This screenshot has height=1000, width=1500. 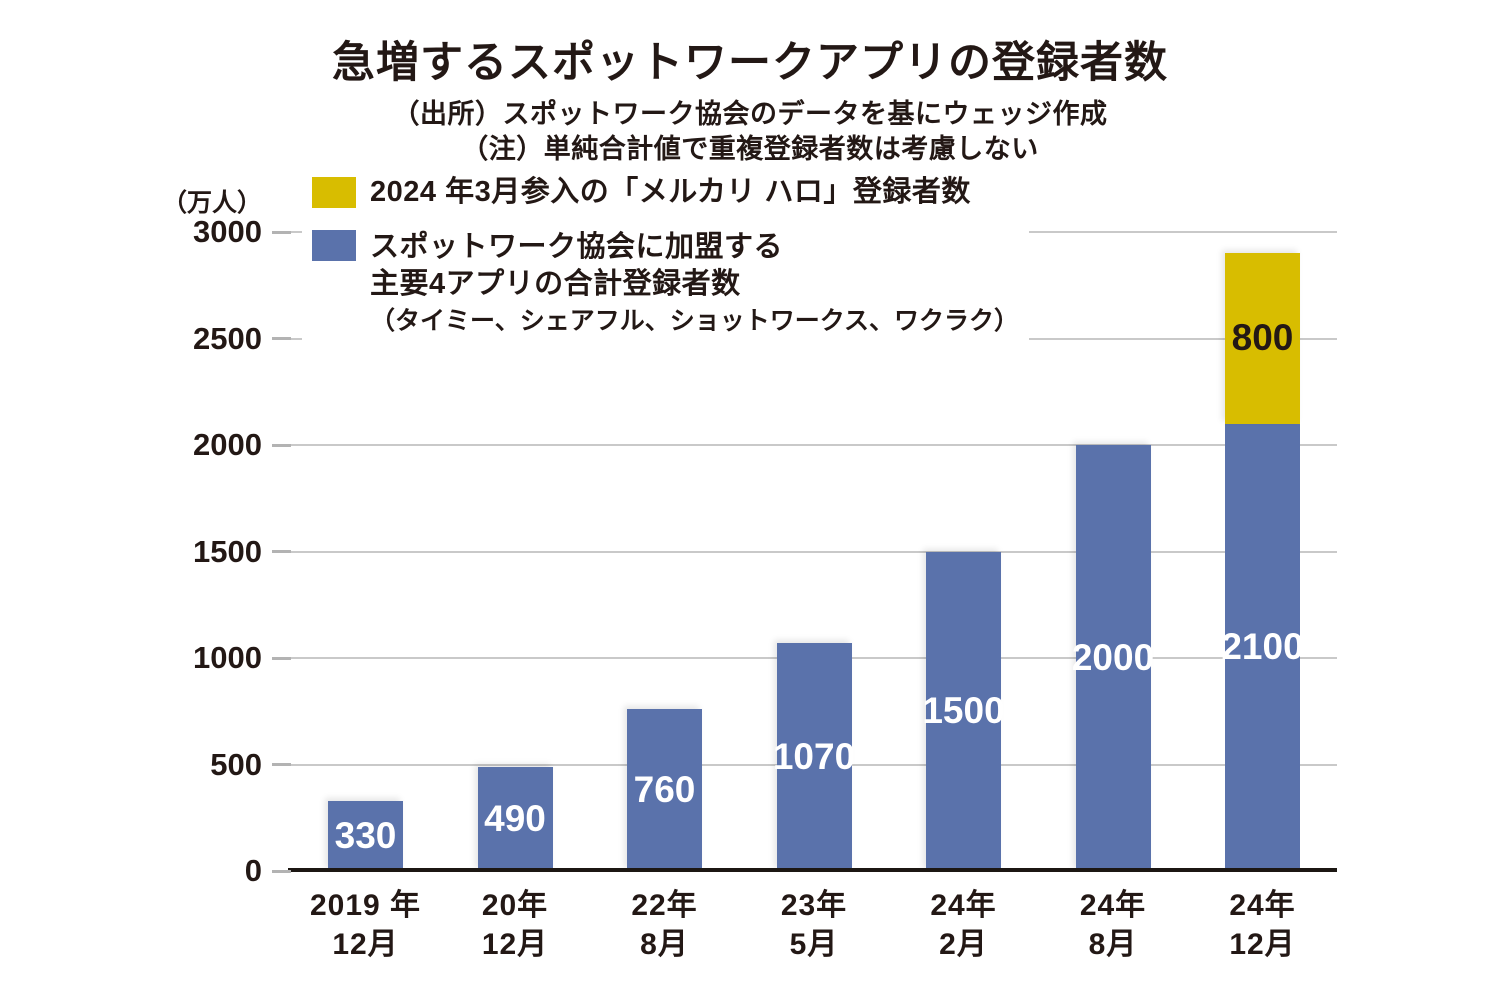 I want to click on bar-value-label: 1500, so click(x=963, y=711).